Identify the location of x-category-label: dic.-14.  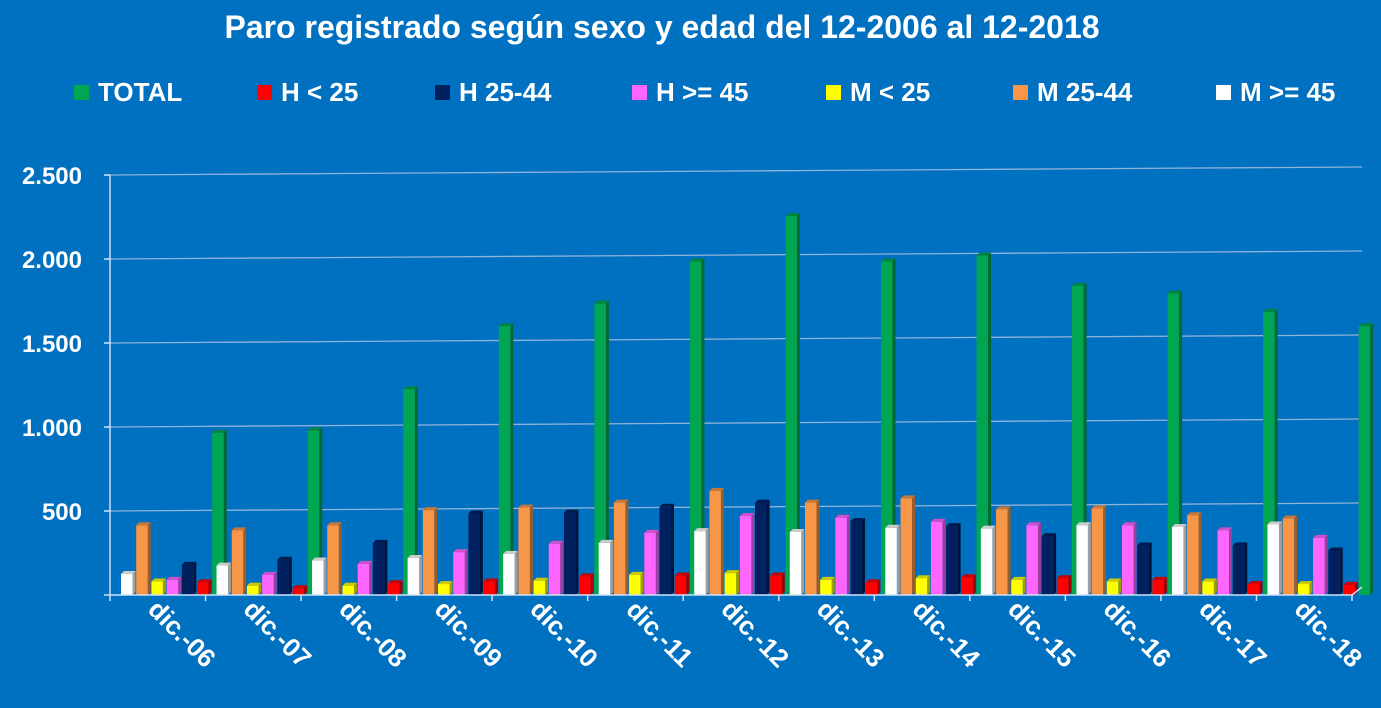
(947, 634).